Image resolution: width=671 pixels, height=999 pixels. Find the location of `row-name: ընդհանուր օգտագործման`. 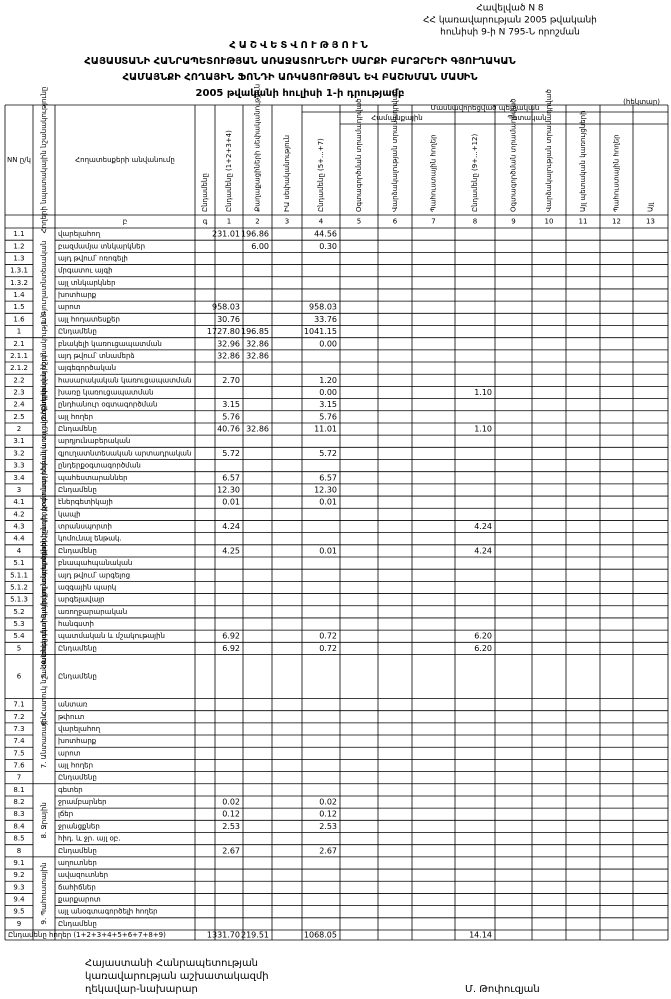

row-name: ընդհանուր օգտագործման is located at coordinates (107, 405).